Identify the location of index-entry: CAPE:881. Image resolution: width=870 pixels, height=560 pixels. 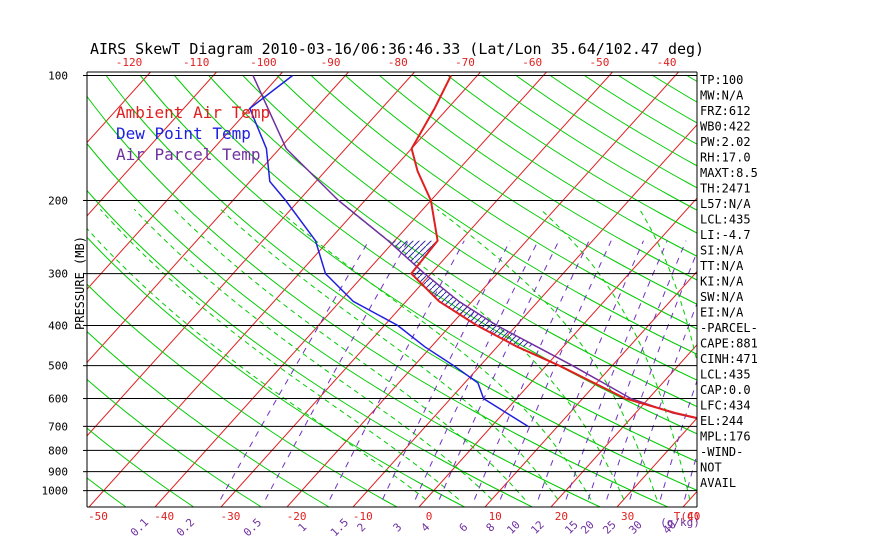
(729, 344).